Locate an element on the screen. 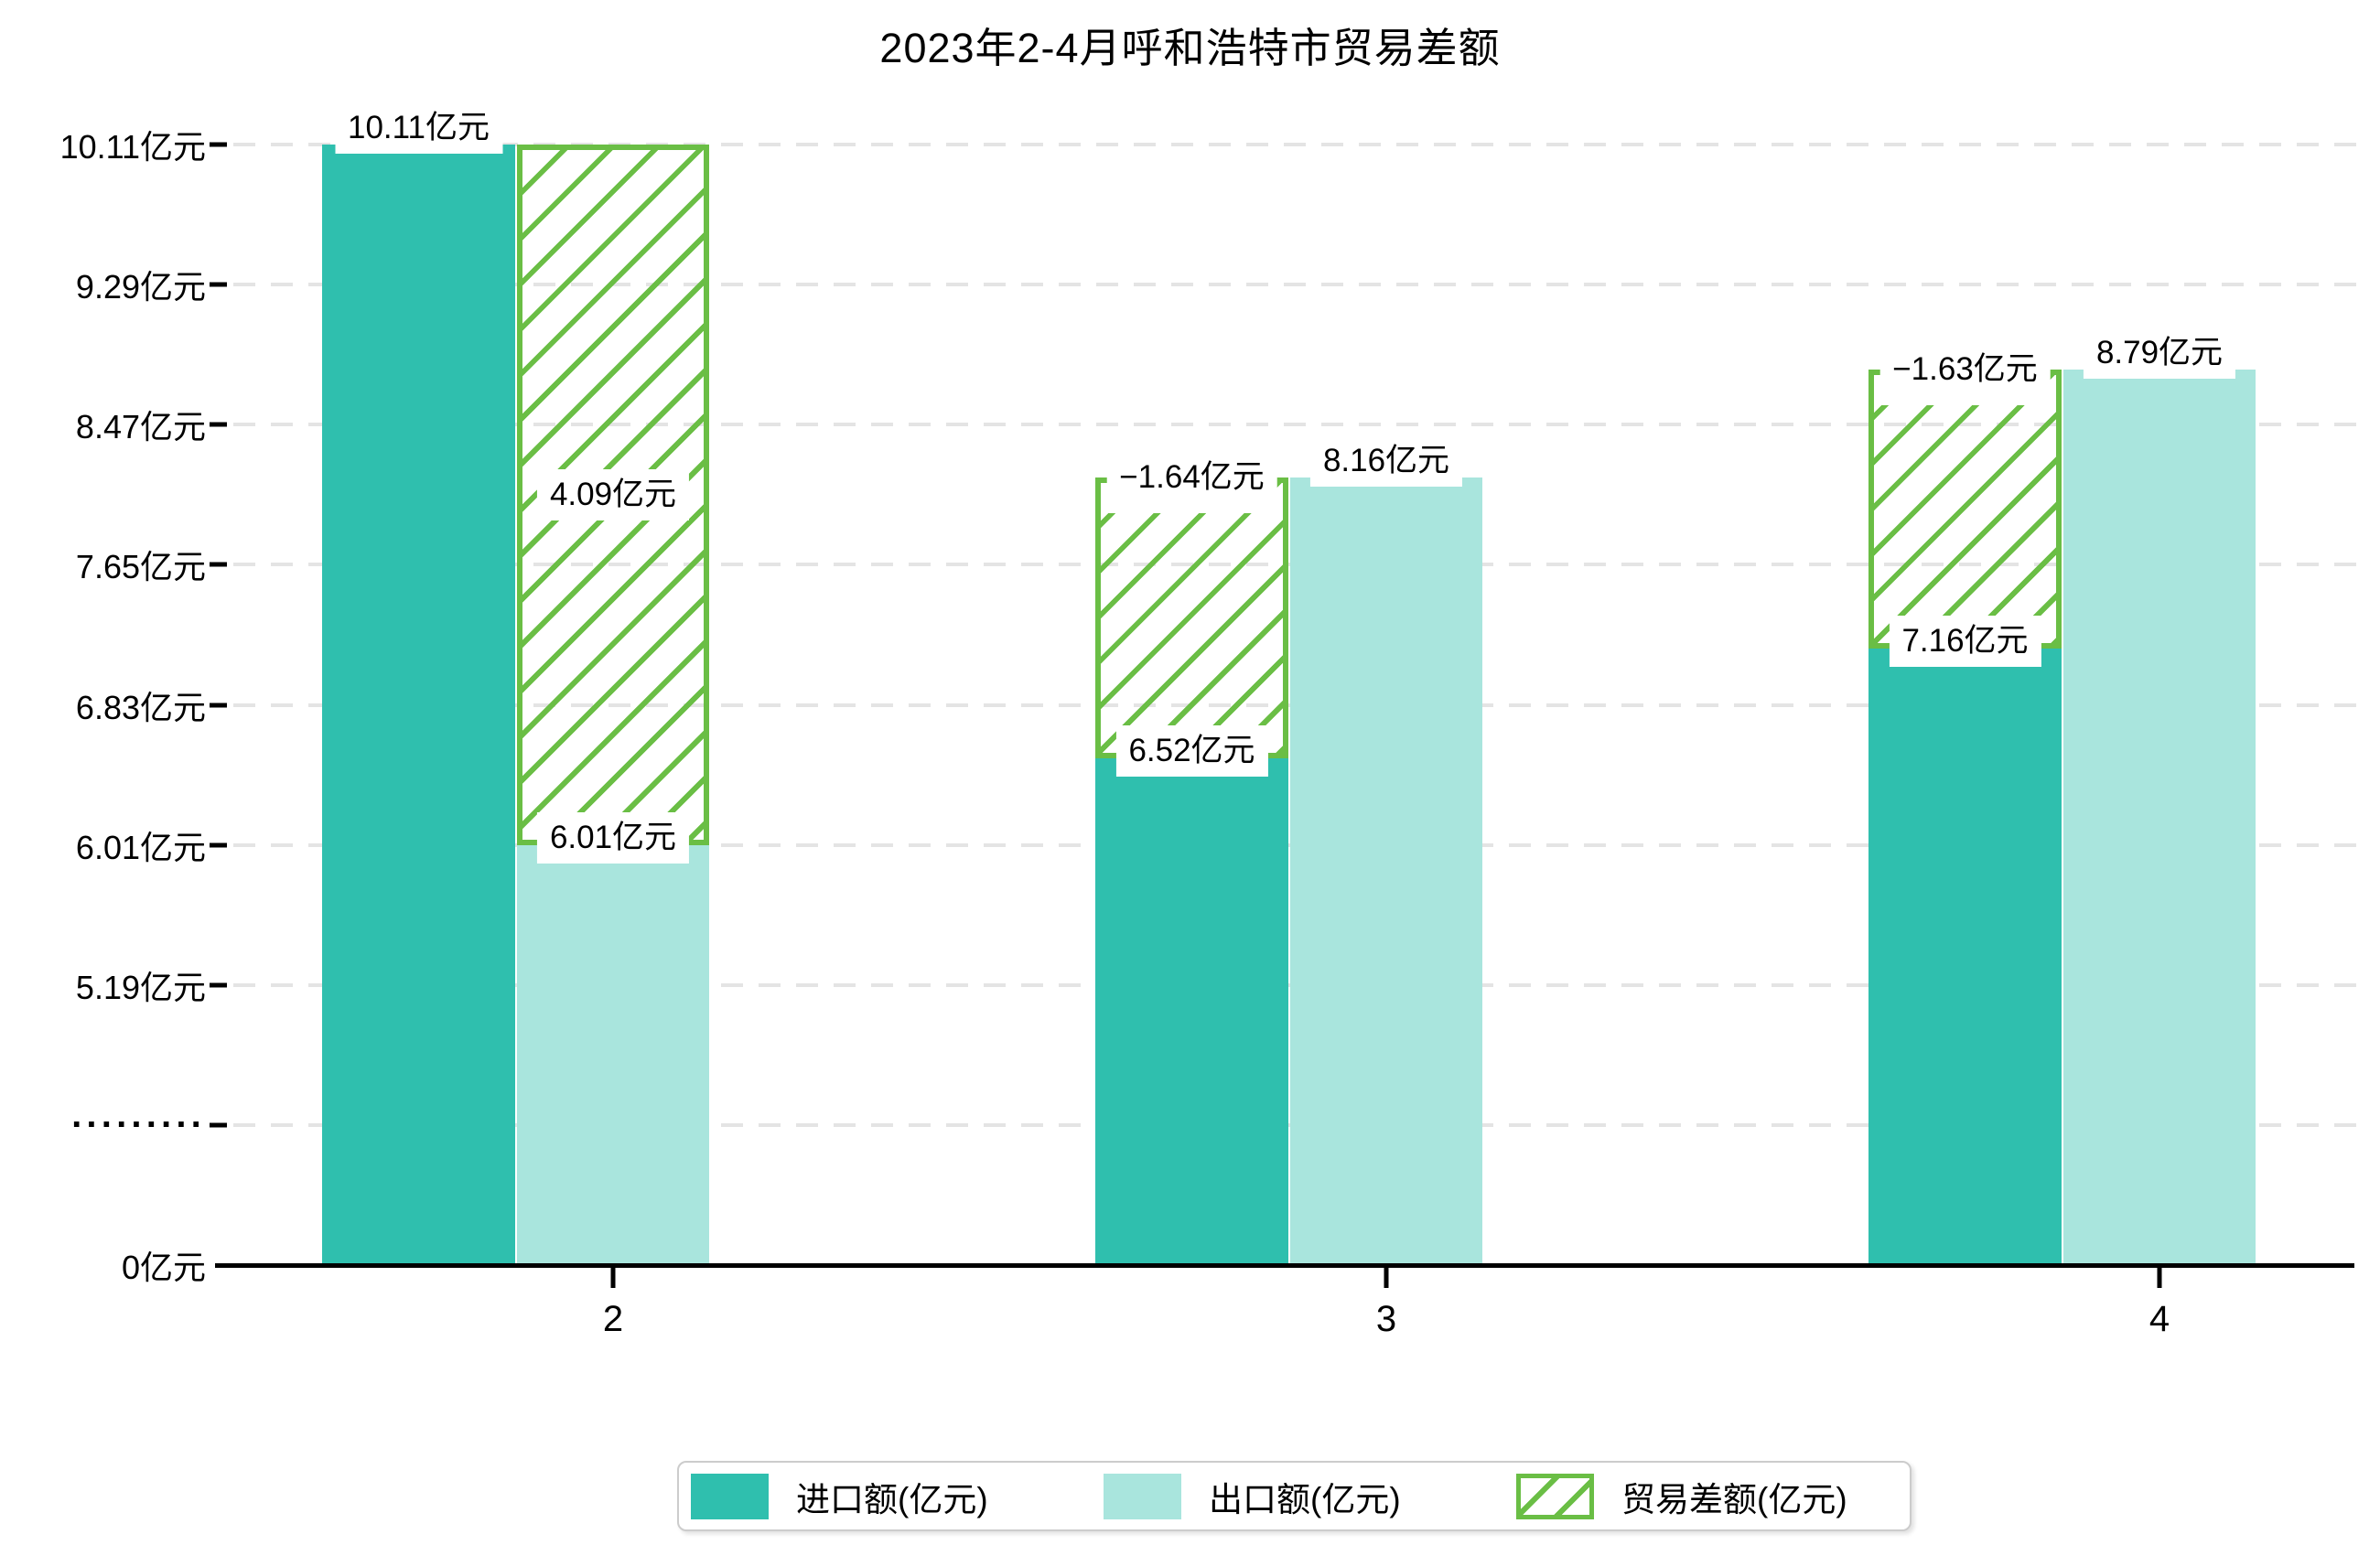 This screenshot has height=1545, width=2380. legend-box: 进口额(亿元) 出口额(亿元) 贸易差额(亿元) is located at coordinates (1294, 1496).